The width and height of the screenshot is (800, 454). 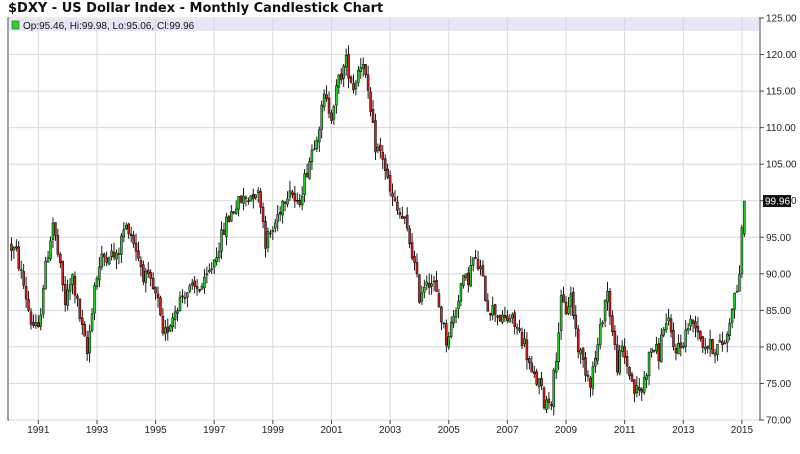 I want to click on x-tick-label: 2013, so click(x=683, y=430).